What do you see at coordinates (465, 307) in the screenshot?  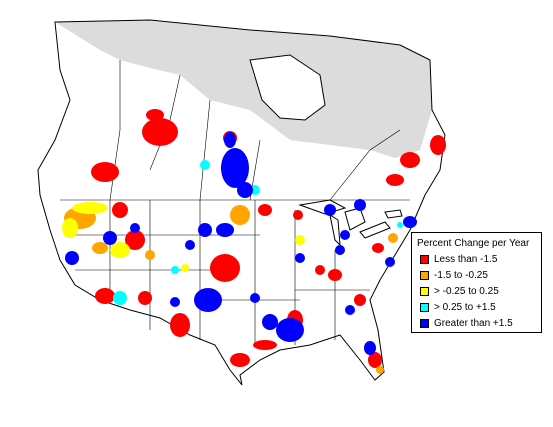 I see `legend-label: > 0.25 to +1.5` at bounding box center [465, 307].